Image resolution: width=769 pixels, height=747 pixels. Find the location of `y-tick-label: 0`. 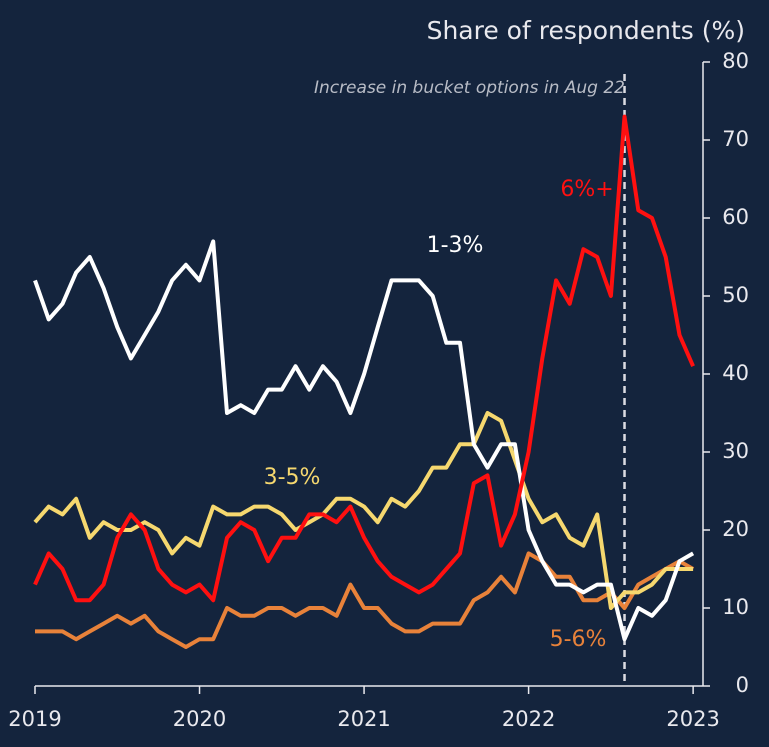

y-tick-label: 0 is located at coordinates (742, 685).